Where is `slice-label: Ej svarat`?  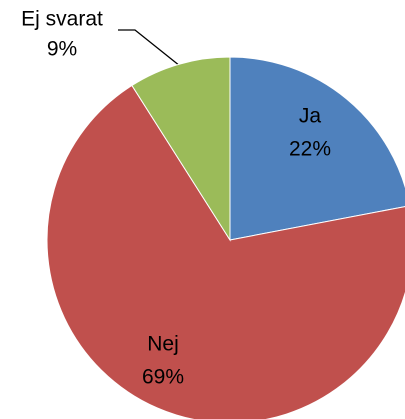
slice-label: Ej svarat is located at coordinates (62, 19).